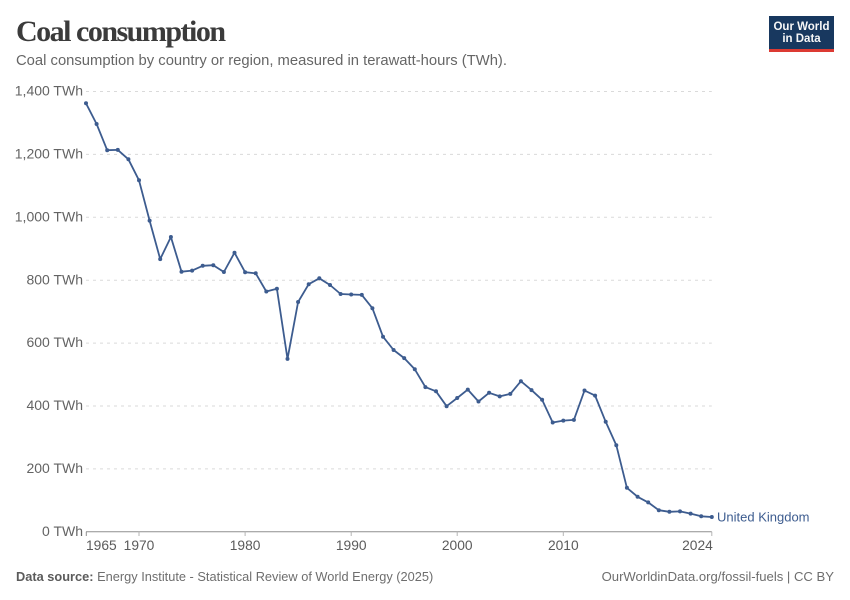  What do you see at coordinates (54, 342) in the screenshot?
I see `svg-text: 600 TWh` at bounding box center [54, 342].